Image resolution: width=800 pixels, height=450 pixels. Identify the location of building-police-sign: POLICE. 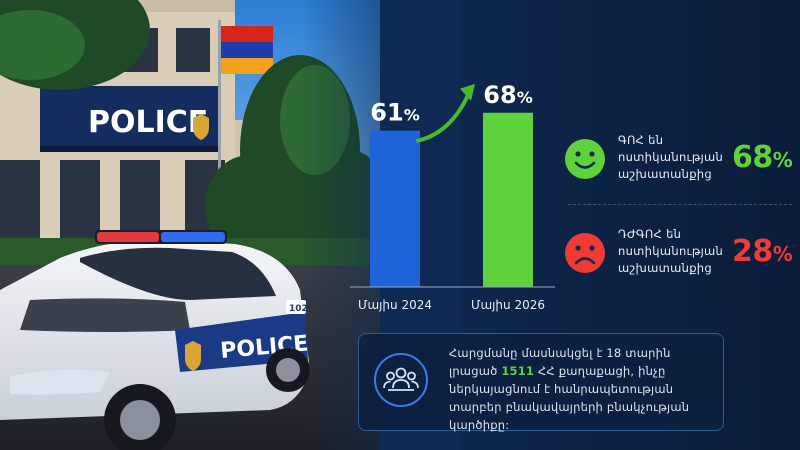
(148, 122).